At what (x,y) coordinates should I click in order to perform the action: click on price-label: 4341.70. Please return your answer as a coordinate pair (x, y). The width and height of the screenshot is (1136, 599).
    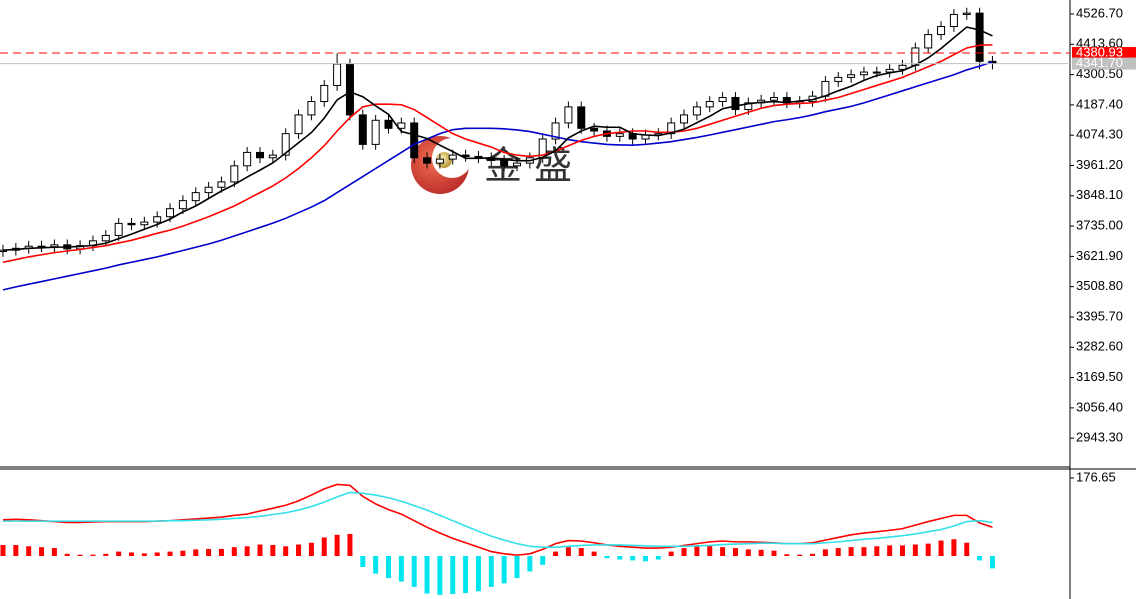
    Looking at the image, I should click on (1099, 62).